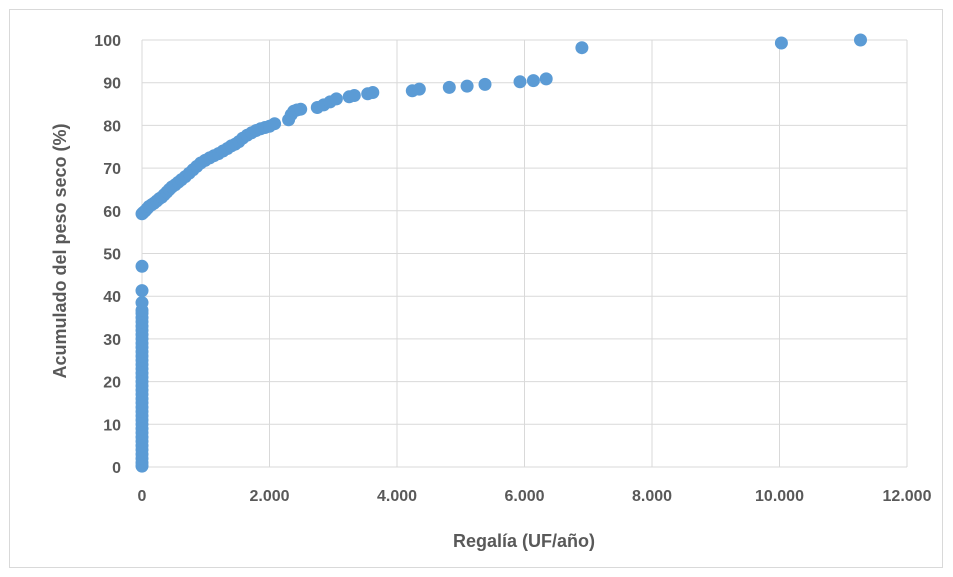 Image resolution: width=953 pixels, height=577 pixels. Describe the element at coordinates (112, 255) in the screenshot. I see `y-tick-label: 50` at that location.